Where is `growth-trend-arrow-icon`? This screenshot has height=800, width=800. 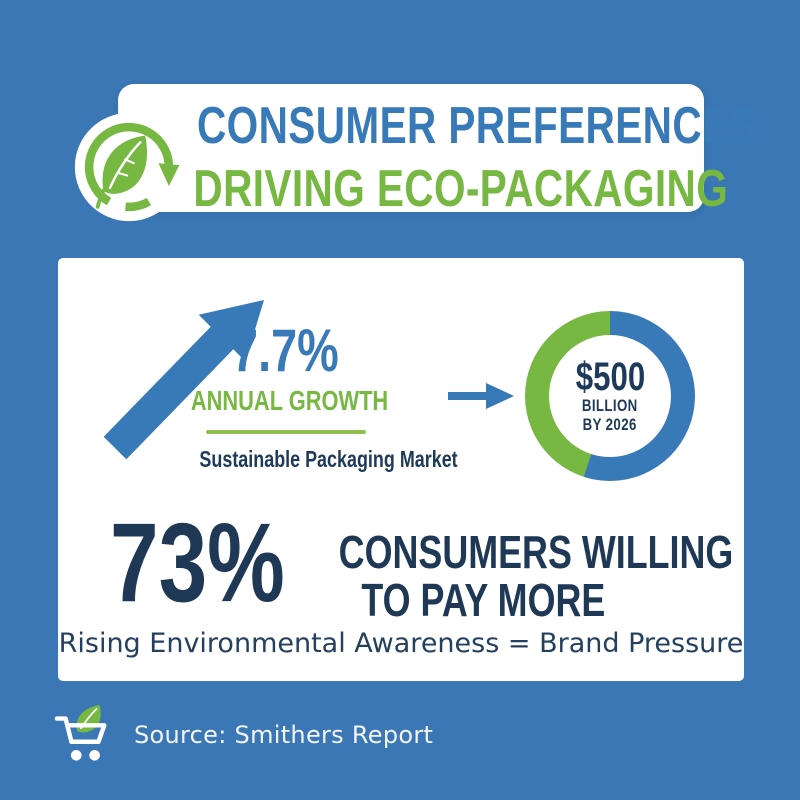
growth-trend-arrow-icon is located at coordinates (183, 380).